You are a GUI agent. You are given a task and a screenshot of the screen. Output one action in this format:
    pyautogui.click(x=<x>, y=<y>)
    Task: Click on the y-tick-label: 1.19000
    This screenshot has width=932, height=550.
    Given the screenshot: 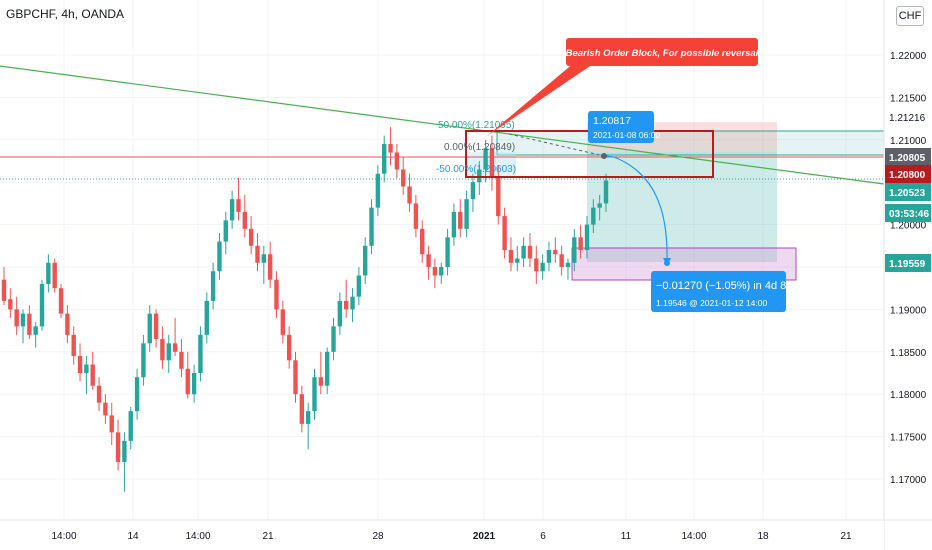 What is the action you would take?
    pyautogui.click(x=908, y=310)
    